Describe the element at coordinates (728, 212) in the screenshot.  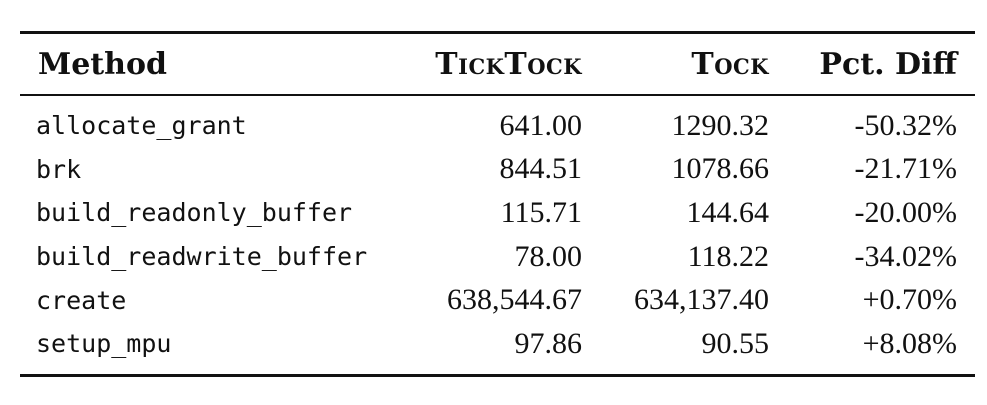
I see `tock-cell: 144.64` at that location.